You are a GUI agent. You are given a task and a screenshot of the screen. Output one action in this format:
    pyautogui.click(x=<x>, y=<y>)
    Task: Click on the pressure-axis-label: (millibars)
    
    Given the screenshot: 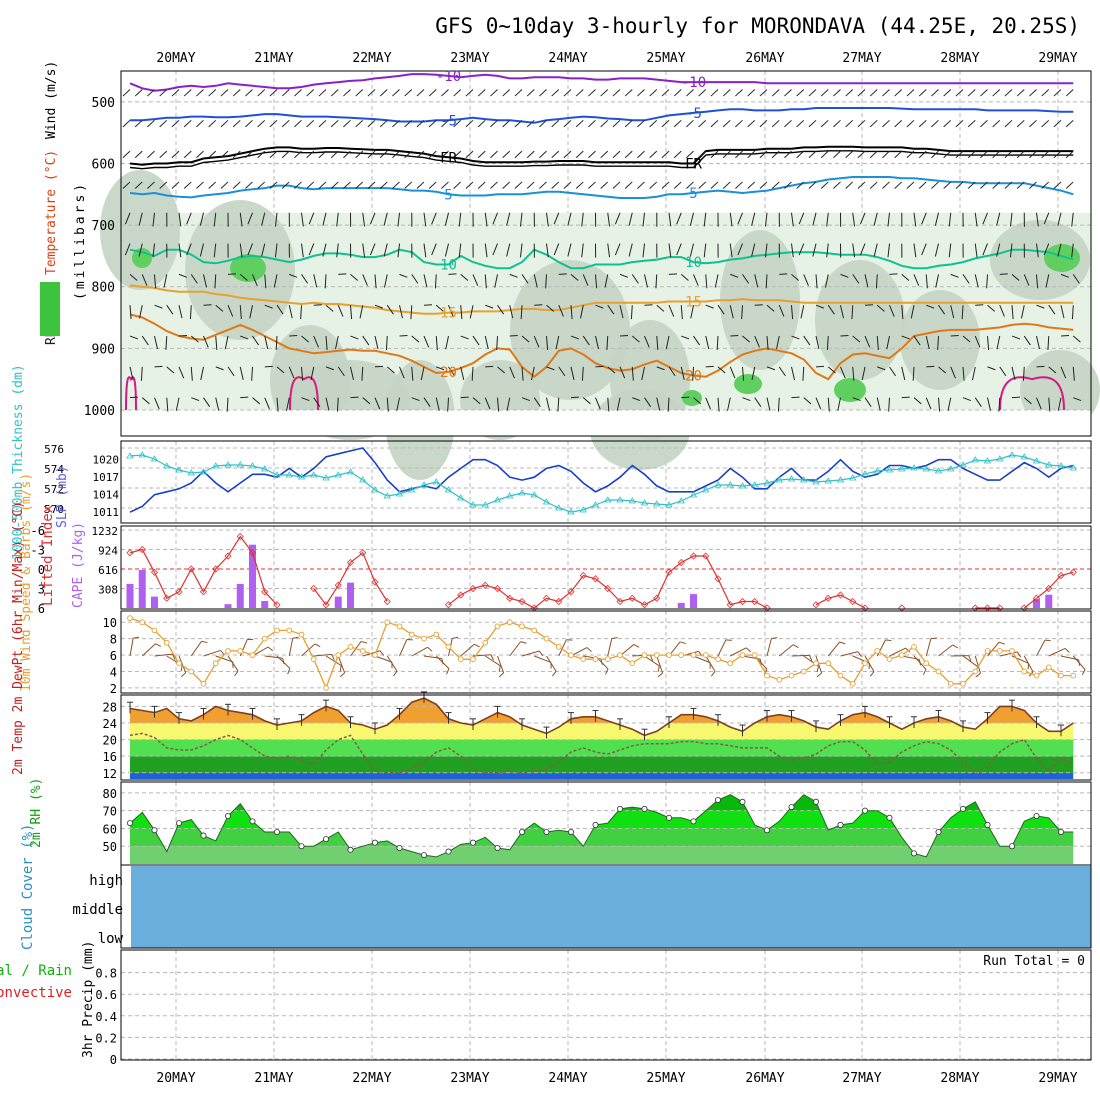 What is the action you would take?
    pyautogui.click(x=80, y=240)
    